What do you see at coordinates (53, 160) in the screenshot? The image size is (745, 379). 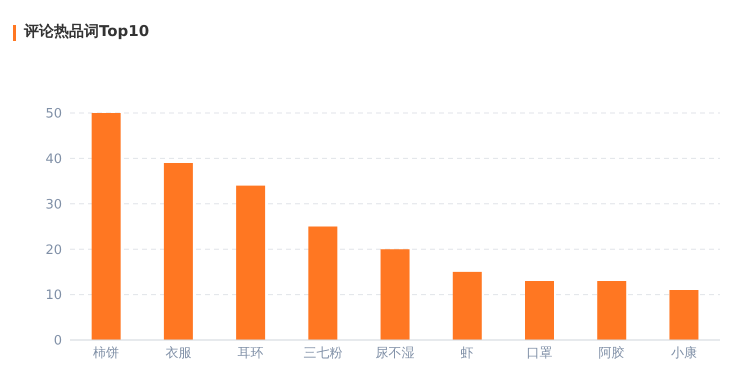 I see `y-tick-label: 40` at bounding box center [53, 160].